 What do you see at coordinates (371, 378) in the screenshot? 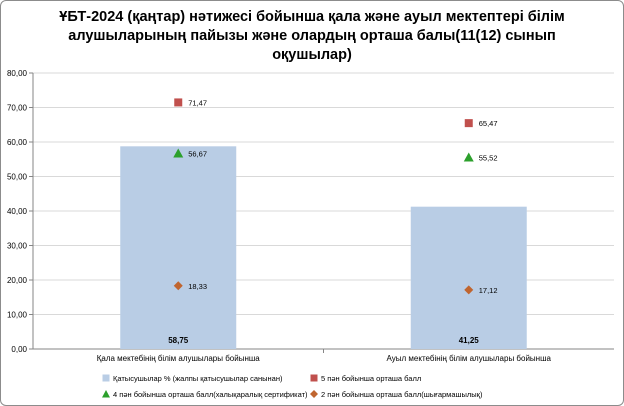
I see `legend-label: 5 пән бойынша орташа балл` at bounding box center [371, 378].